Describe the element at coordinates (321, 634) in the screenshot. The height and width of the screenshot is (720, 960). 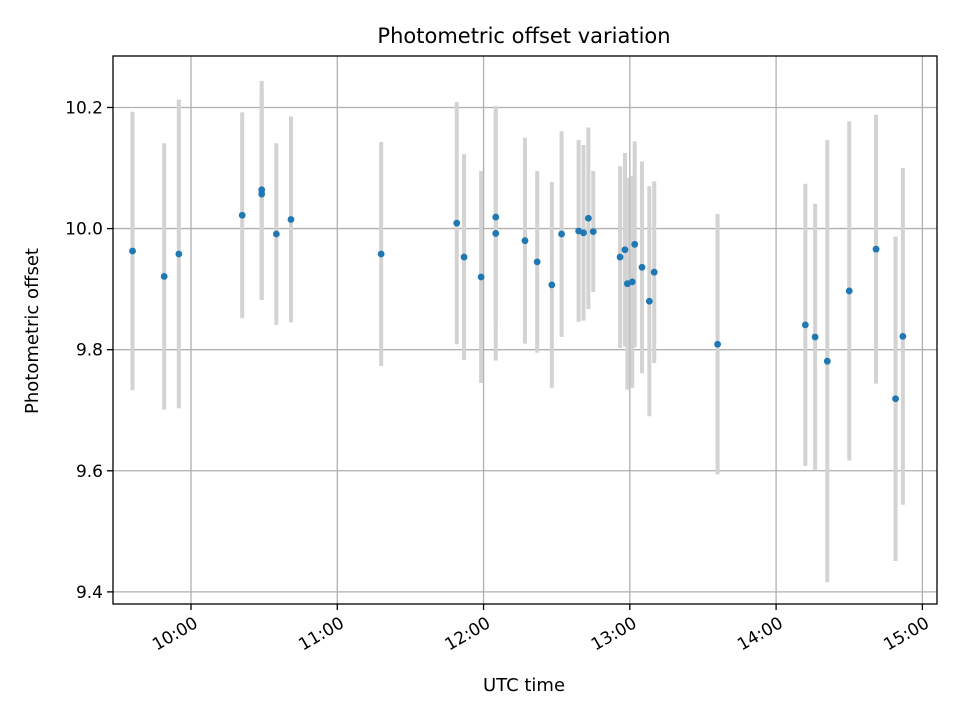
I see `x-tick-label: 11:00` at that location.